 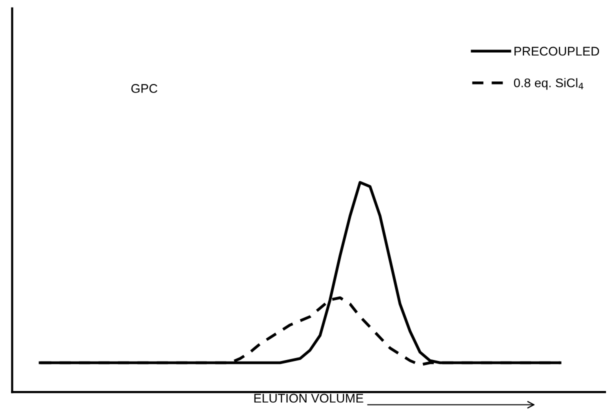 What do you see at coordinates (144, 88) in the screenshot?
I see `text: GPC` at bounding box center [144, 88].